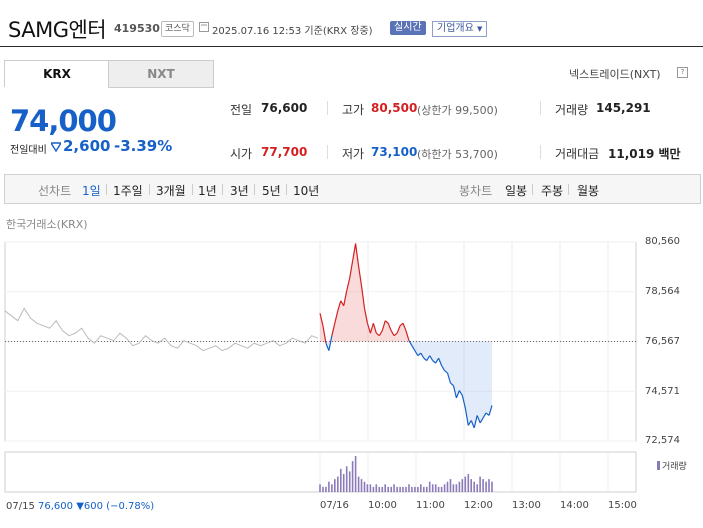 This screenshot has height=528, width=703. What do you see at coordinates (516, 191) in the screenshot?
I see `candle-daily: 일봉` at bounding box center [516, 191].